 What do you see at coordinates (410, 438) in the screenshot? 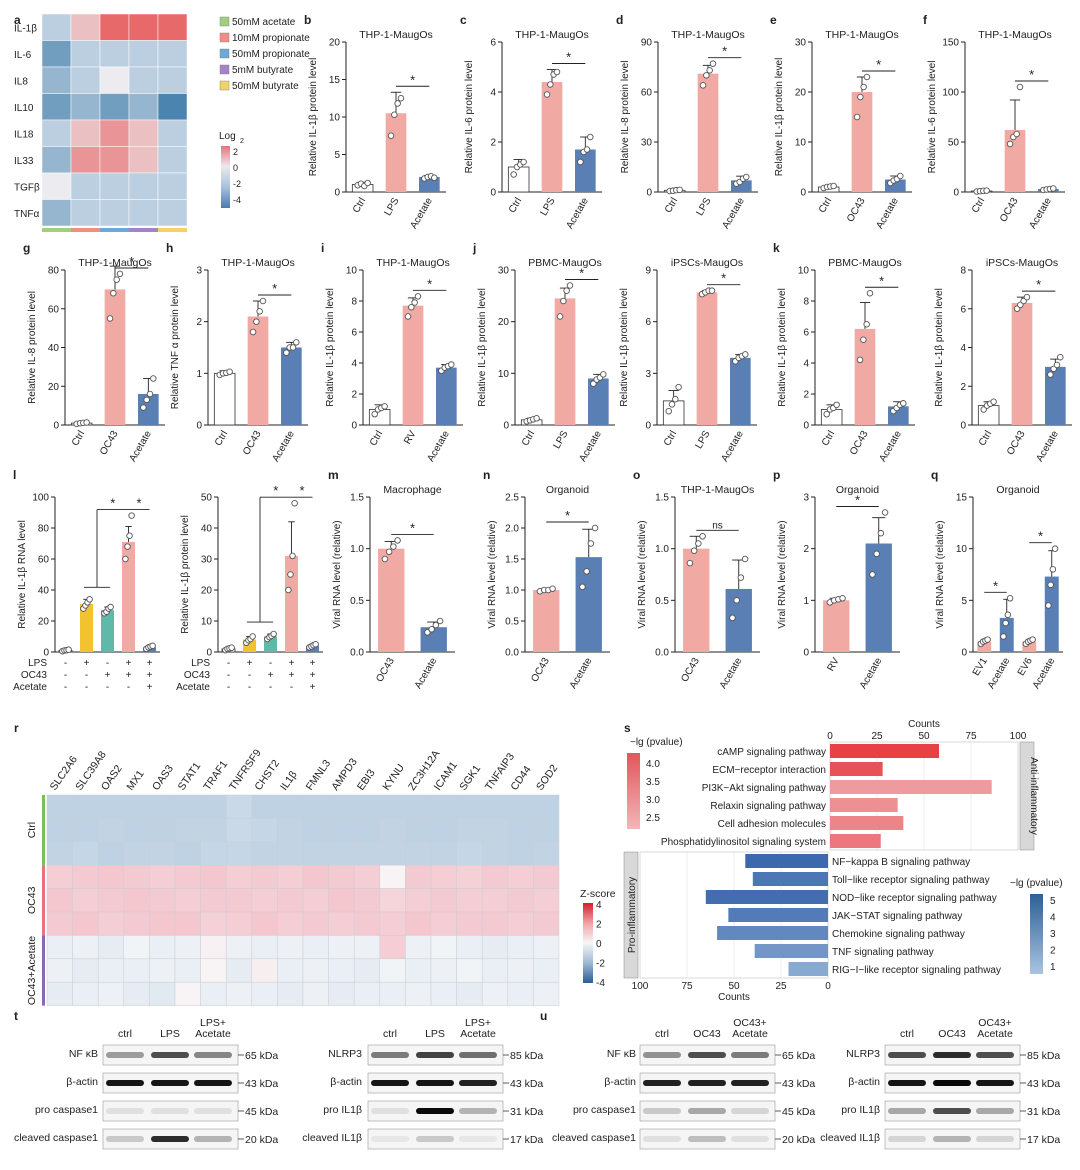
I see `x-tick-label: RV` at bounding box center [410, 438].